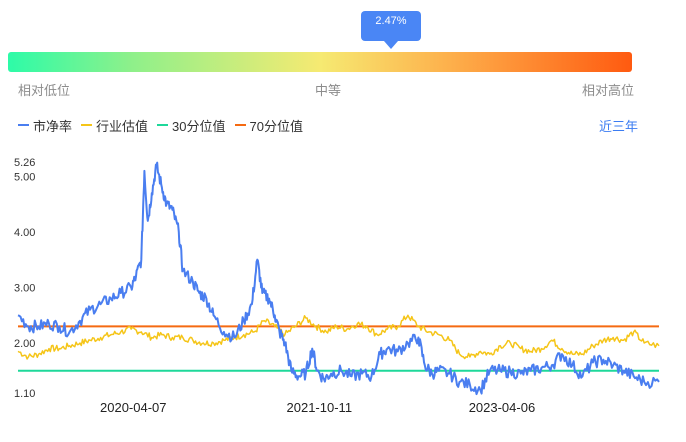  What do you see at coordinates (24, 233) in the screenshot?
I see `y-tick-label: 4.00` at bounding box center [24, 233].